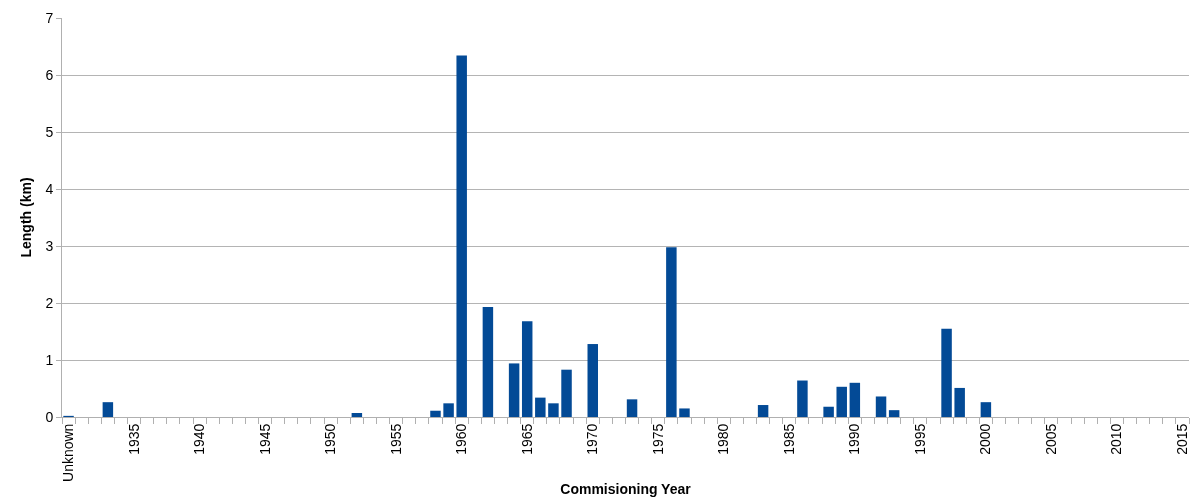 This screenshot has width=1199, height=497. What do you see at coordinates (1116, 439) in the screenshot?
I see `x-tick-label: 2010` at bounding box center [1116, 439].